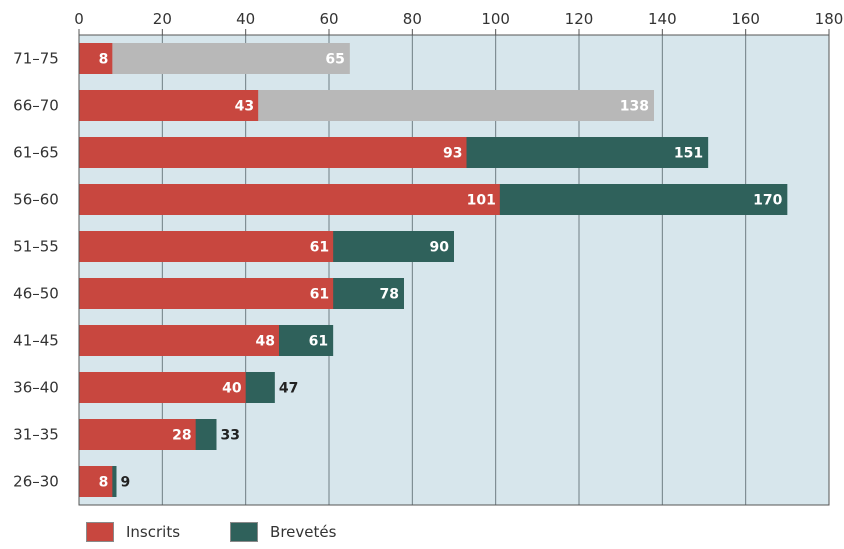 The image size is (844, 549). What do you see at coordinates (634, 107) in the screenshot?
I see `data-label-brevetes-1: 138` at bounding box center [634, 107].